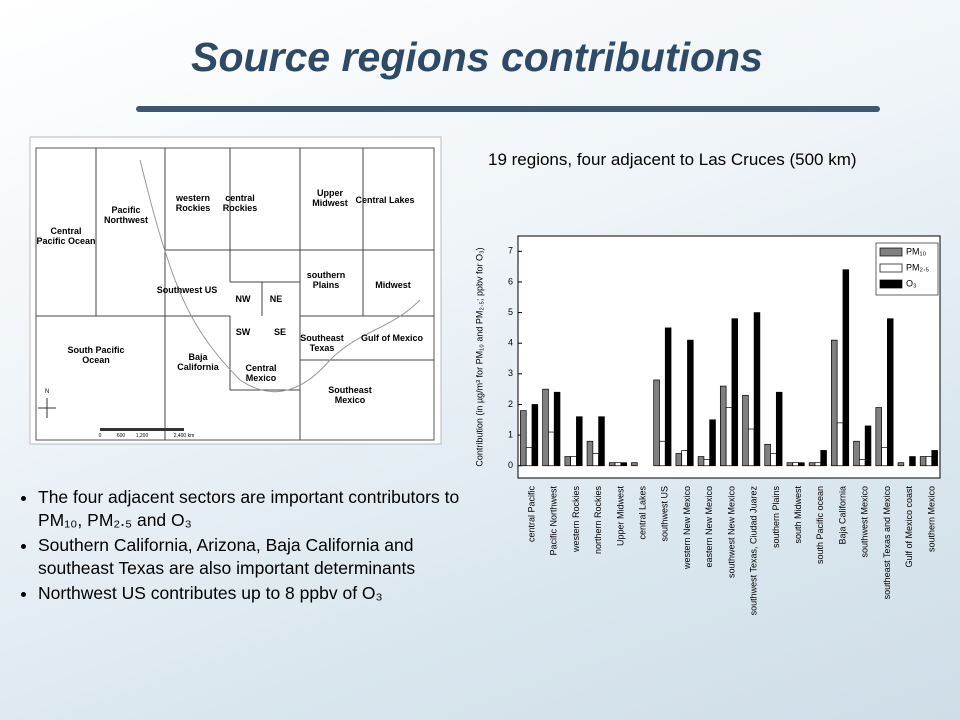 This screenshot has height=720, width=960. What do you see at coordinates (125, 215) in the screenshot?
I see `map-label: Pacific Northwest` at bounding box center [125, 215].